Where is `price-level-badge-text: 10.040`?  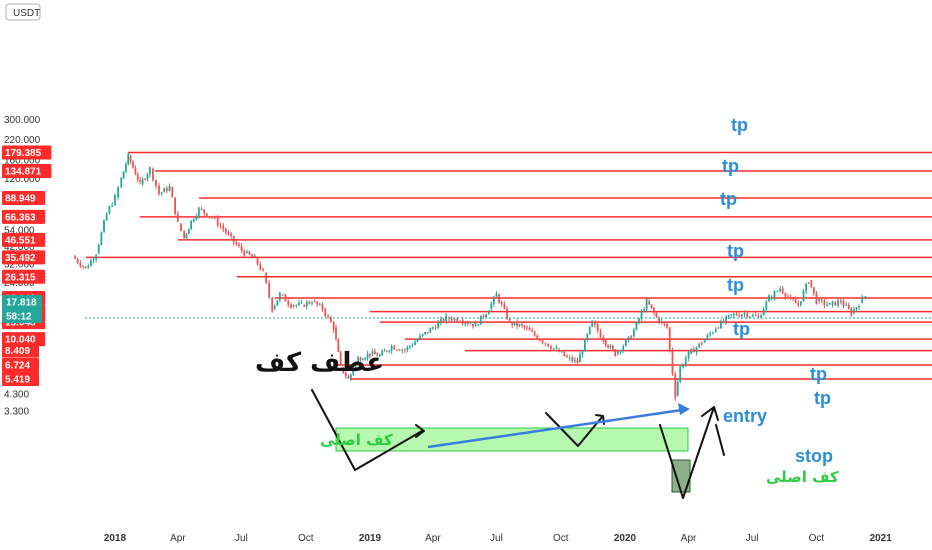 price-level-badge-text: 10.040 is located at coordinates (20, 340).